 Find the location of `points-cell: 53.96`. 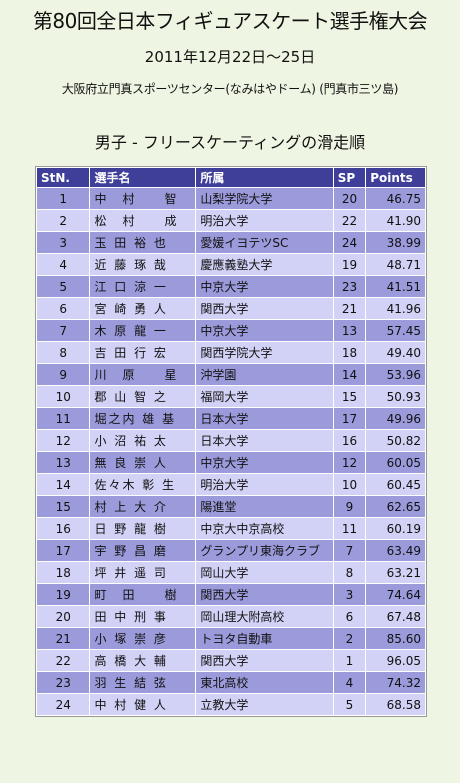

points-cell: 53.96 is located at coordinates (395, 374).